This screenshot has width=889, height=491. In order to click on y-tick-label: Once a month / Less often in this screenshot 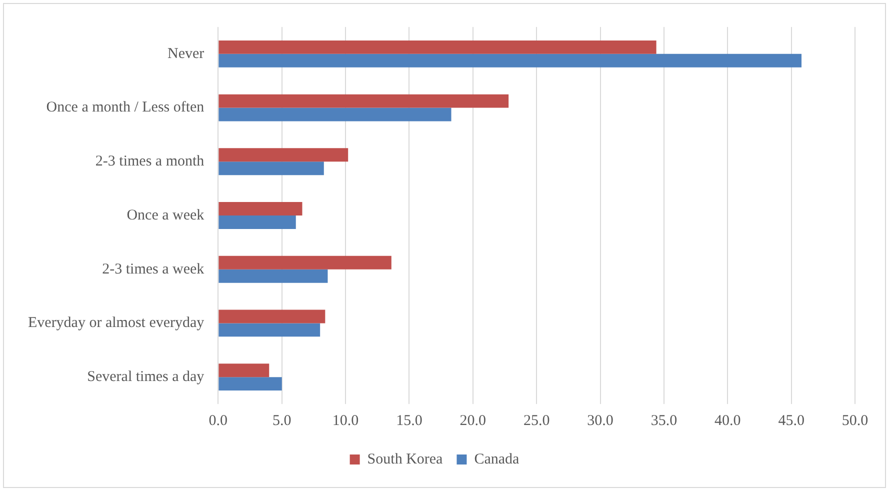, I will do `click(125, 108)`.